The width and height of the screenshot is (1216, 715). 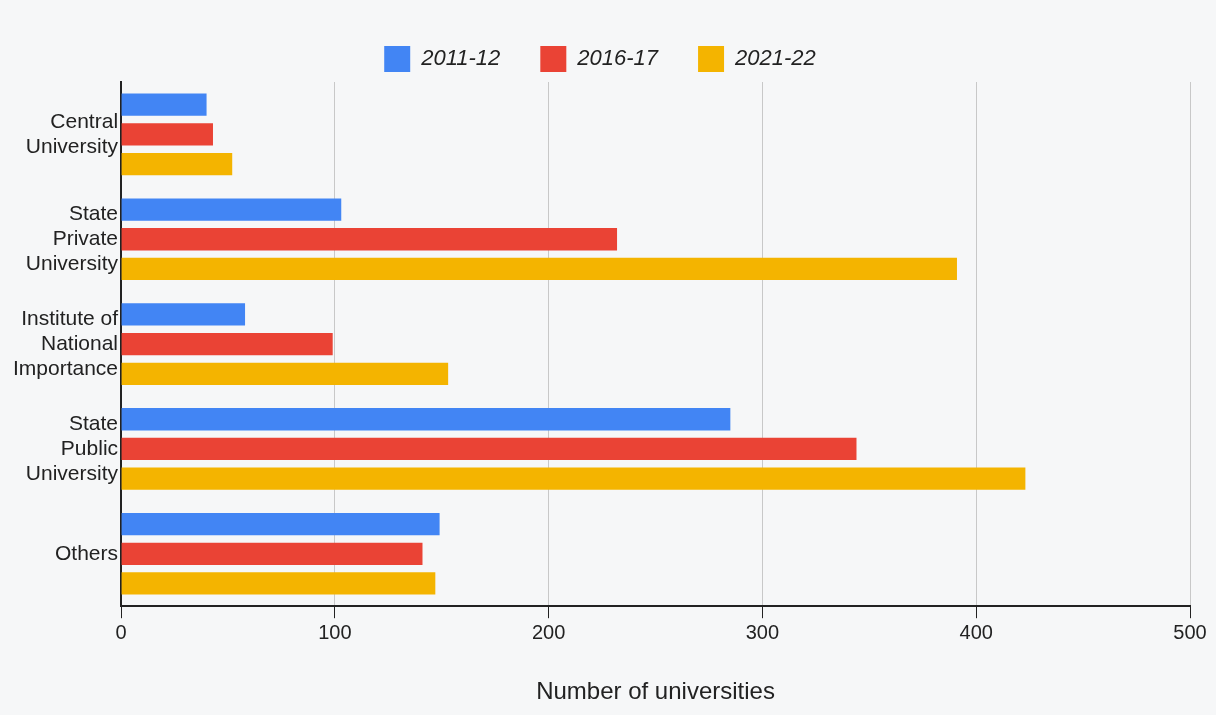 What do you see at coordinates (72, 132) in the screenshot?
I see `y-tick-label: Central University` at bounding box center [72, 132].